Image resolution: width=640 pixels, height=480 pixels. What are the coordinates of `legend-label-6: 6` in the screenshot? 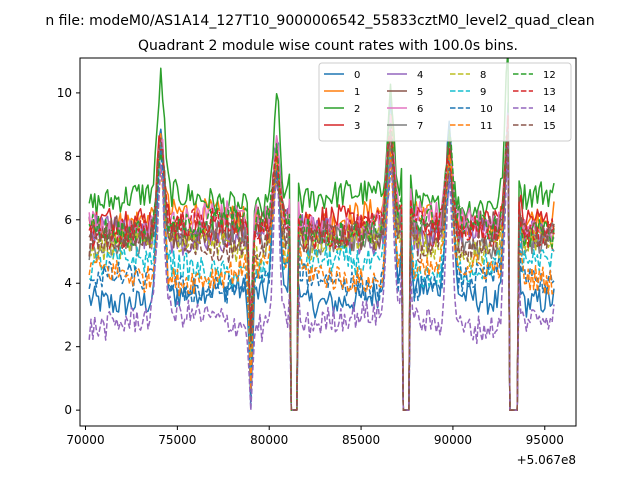 It's located at (420, 109).